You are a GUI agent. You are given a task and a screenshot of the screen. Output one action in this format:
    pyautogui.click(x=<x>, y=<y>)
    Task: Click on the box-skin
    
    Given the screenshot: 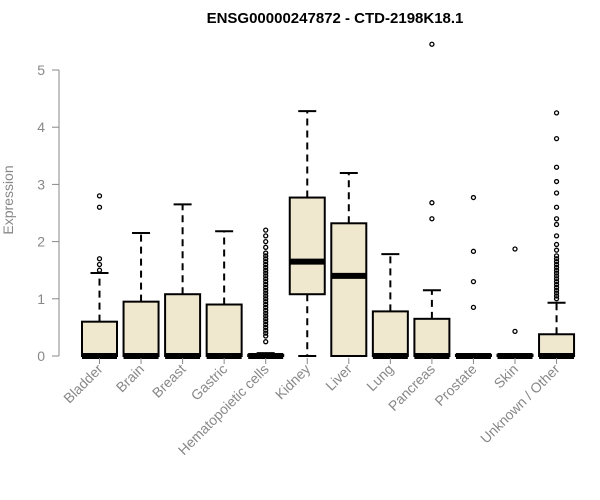 What is the action you would take?
    pyautogui.click(x=515, y=302)
    